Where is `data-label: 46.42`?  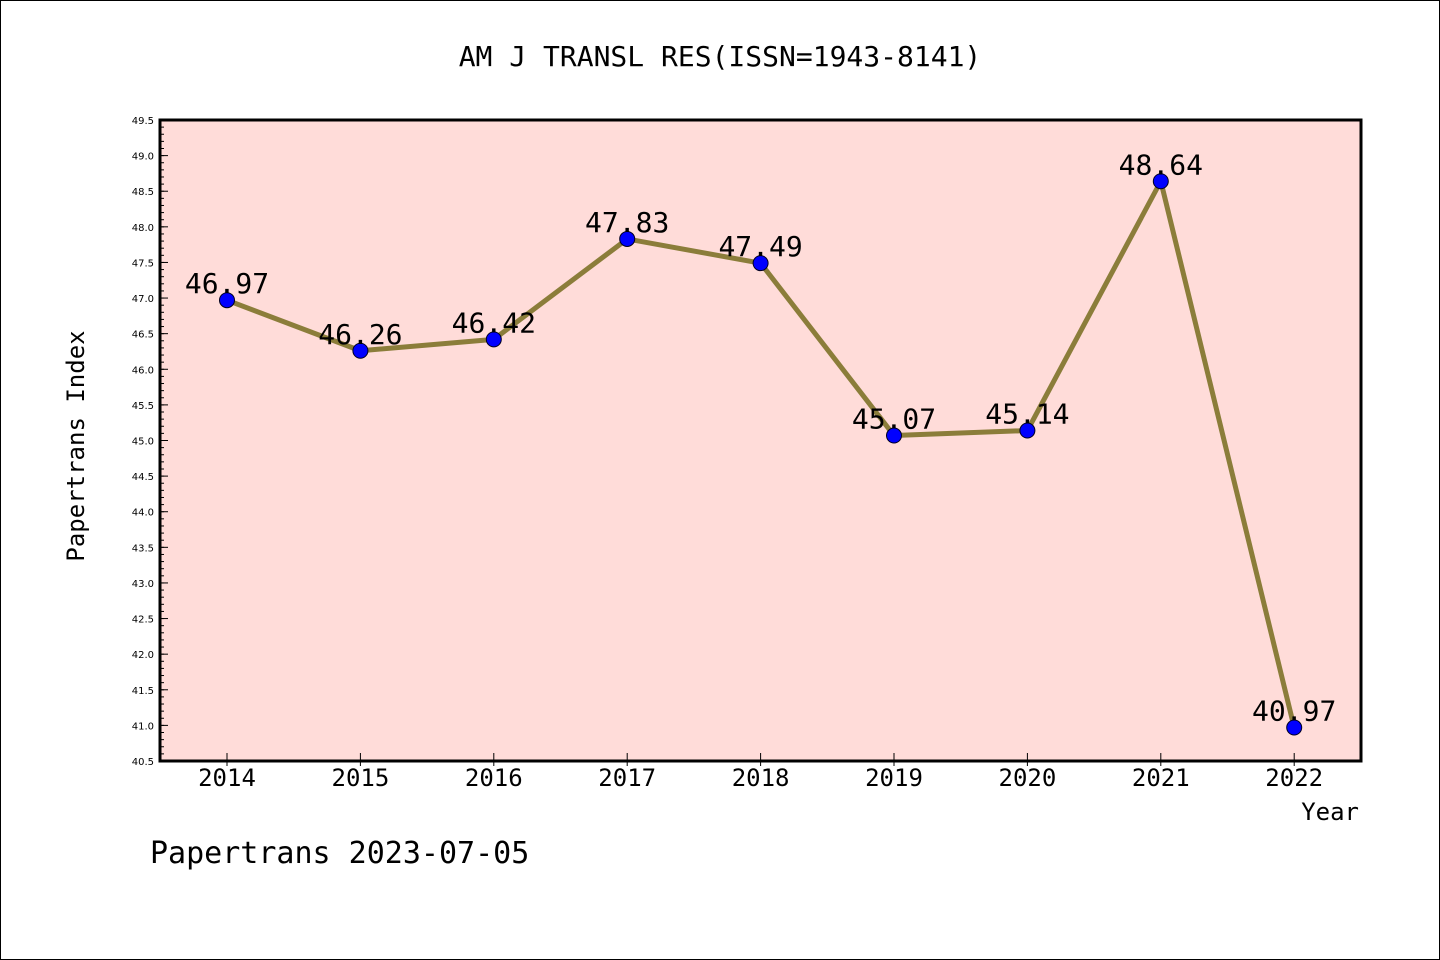
data-label: 46.42 is located at coordinates (494, 322).